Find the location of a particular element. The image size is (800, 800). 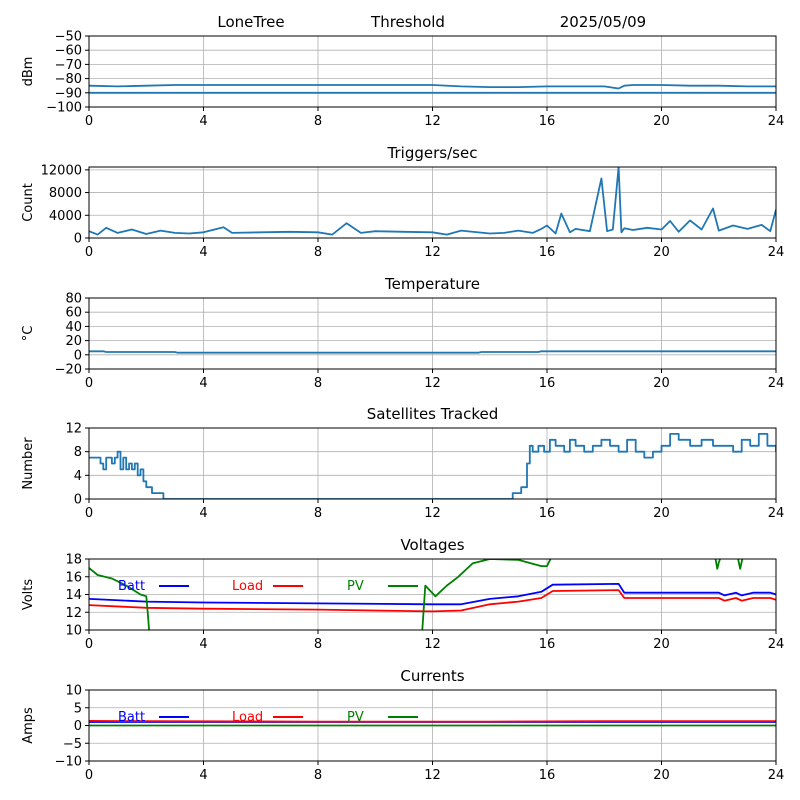

header-date: 2025/05/09 is located at coordinates (603, 22).